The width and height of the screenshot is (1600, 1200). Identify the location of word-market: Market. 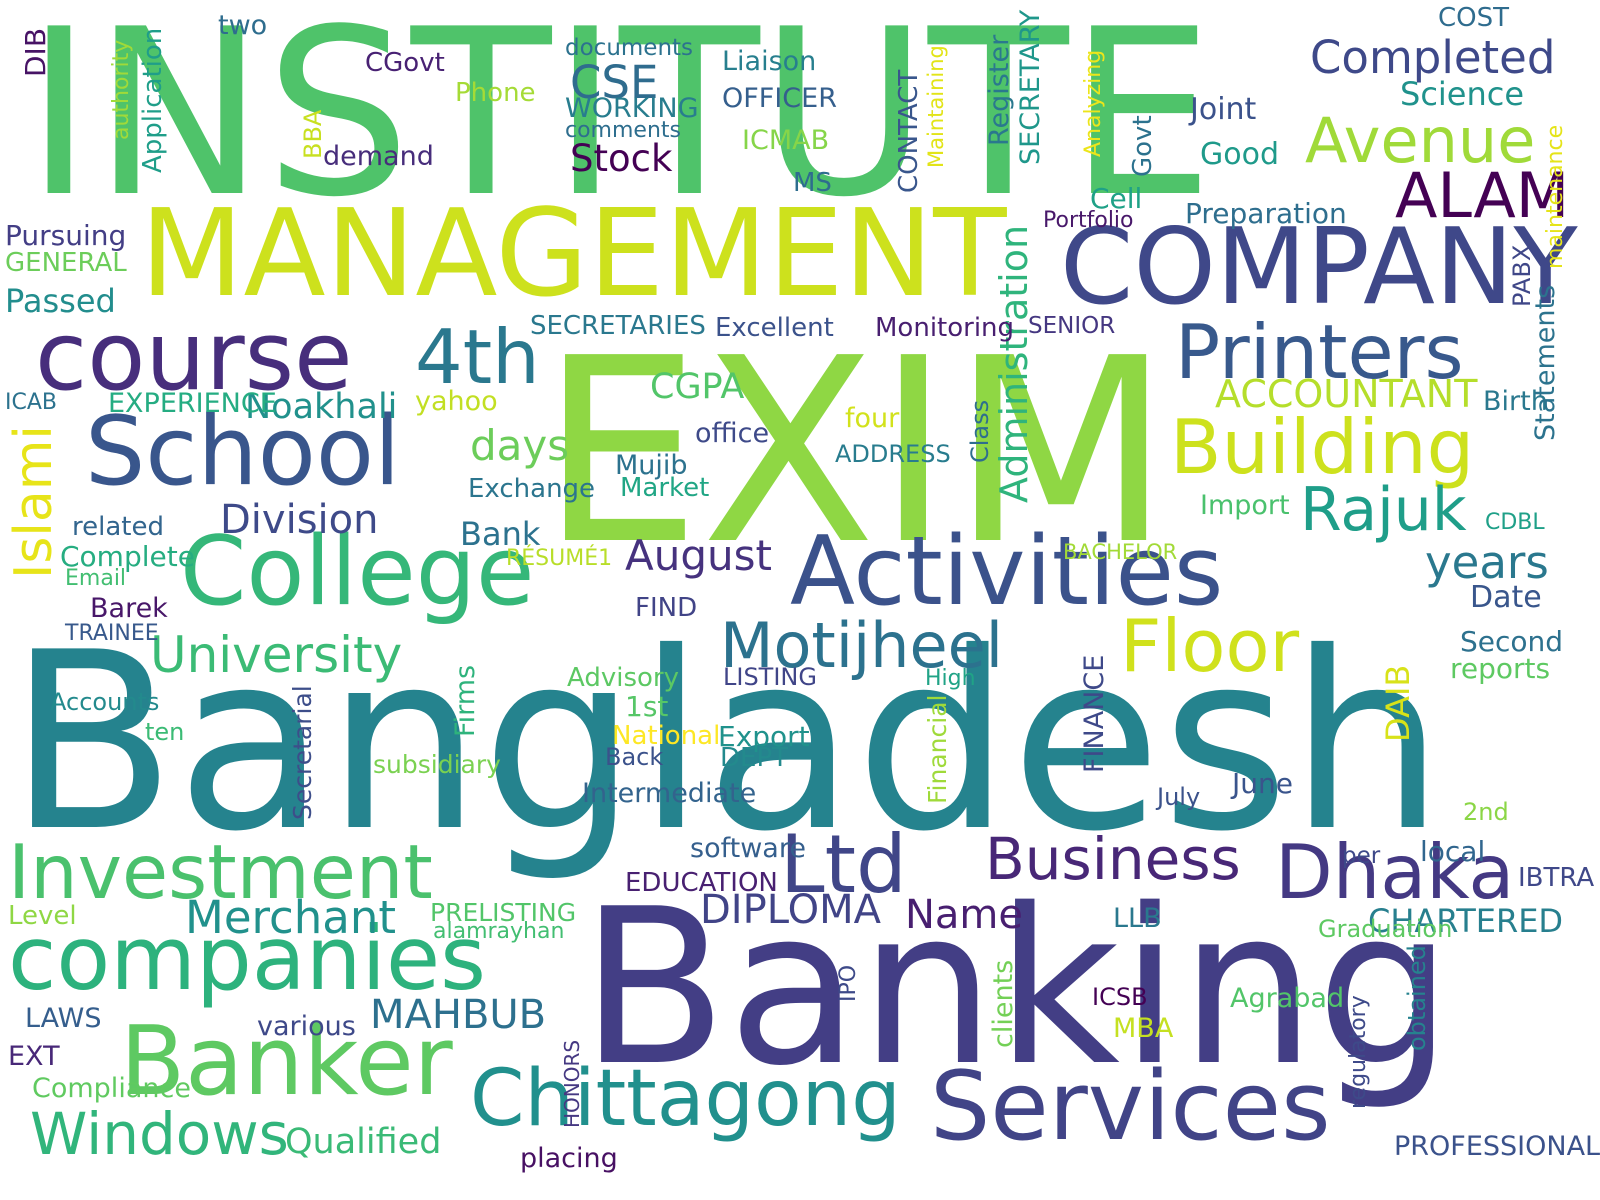
(665, 488).